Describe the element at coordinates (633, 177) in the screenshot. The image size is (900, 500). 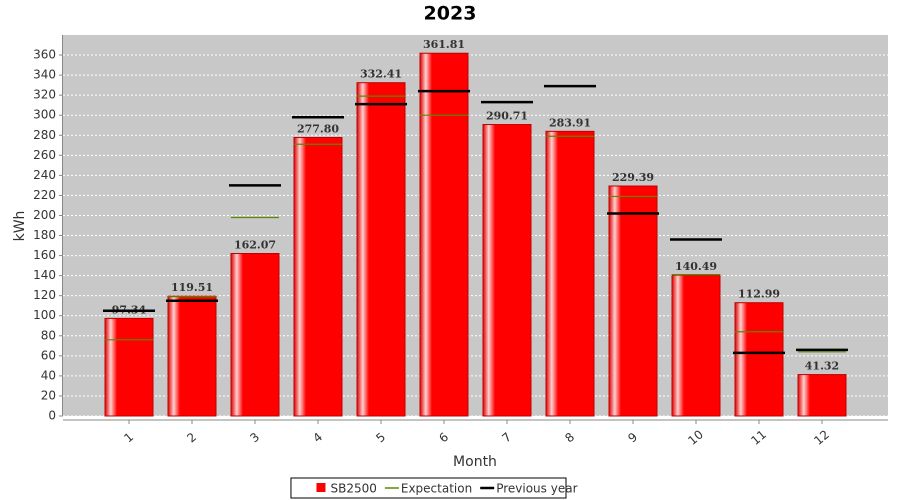
I see `value-label: 229.39` at that location.